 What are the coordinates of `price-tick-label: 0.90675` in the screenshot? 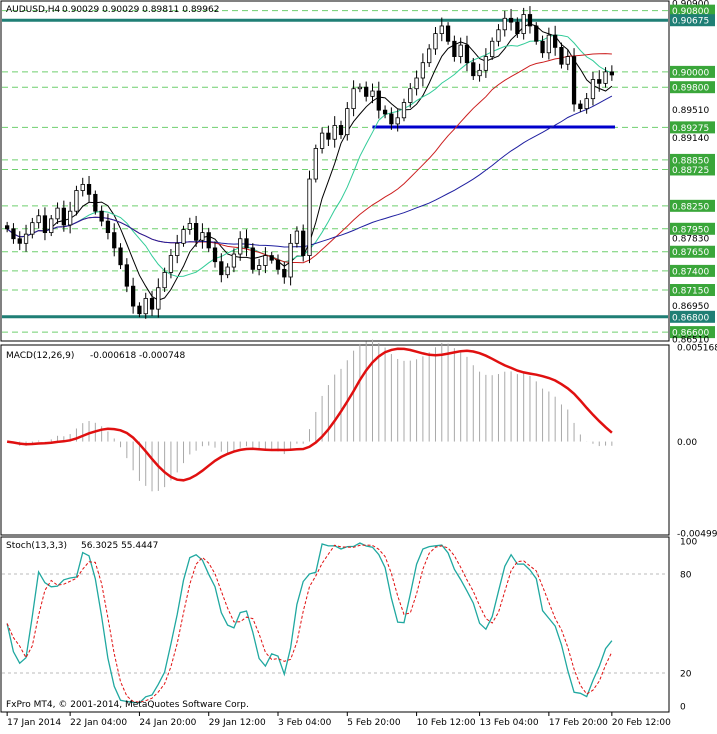 It's located at (690, 22).